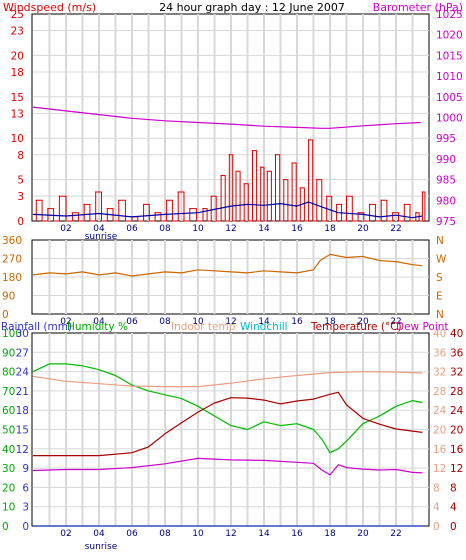 This screenshot has width=466, height=560. What do you see at coordinates (5, 527) in the screenshot?
I see `humidity-tick-label: 0` at bounding box center [5, 527].